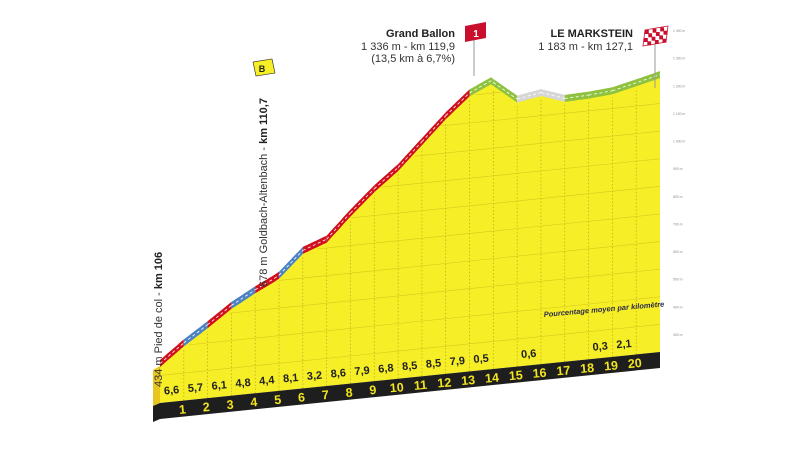  Describe the element at coordinates (678, 307) in the screenshot. I see `y-tick-label: 400 m` at that location.